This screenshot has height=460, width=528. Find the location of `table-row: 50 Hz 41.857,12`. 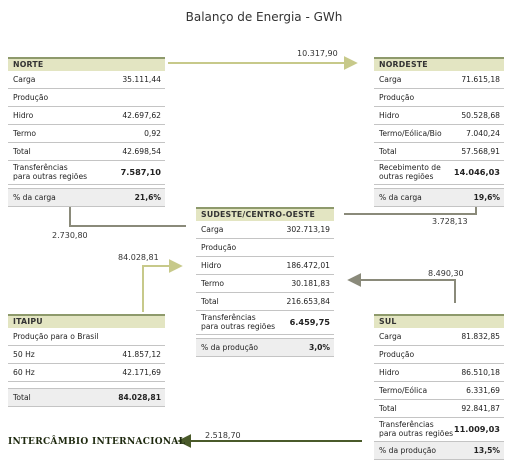

table-row: 50 Hz 41.857,12 is located at coordinates (86, 355).